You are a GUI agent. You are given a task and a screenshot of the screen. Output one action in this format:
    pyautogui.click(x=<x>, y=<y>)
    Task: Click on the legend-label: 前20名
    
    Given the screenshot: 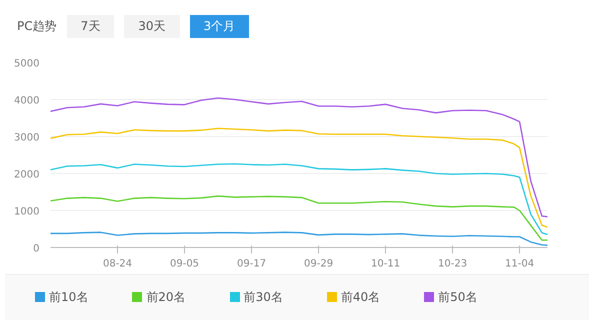 What is the action you would take?
    pyautogui.click(x=165, y=297)
    